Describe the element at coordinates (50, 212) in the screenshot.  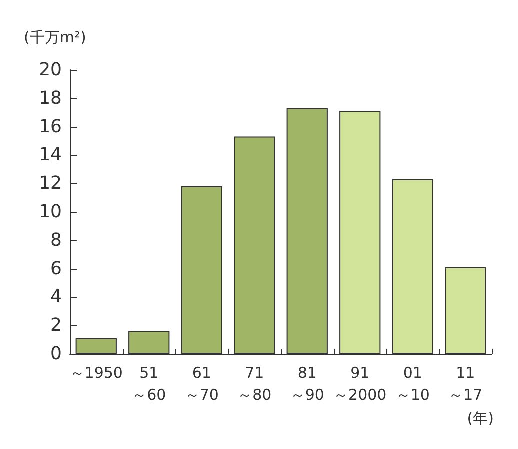
I see `y-tick-label: 10` at that location.